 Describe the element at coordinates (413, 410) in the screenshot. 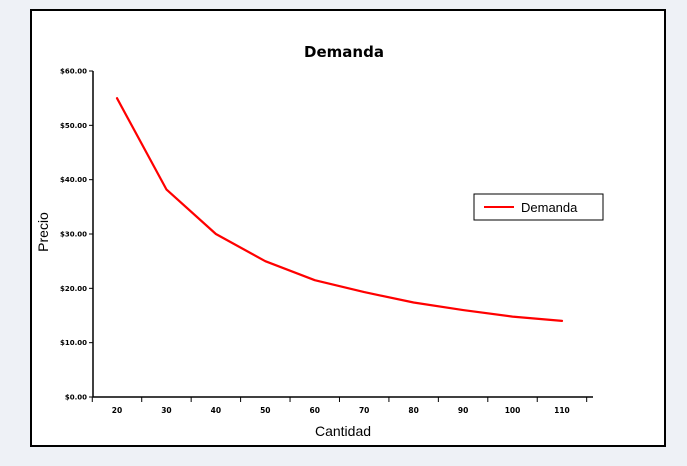

I see `x-tick-label: 80` at that location.